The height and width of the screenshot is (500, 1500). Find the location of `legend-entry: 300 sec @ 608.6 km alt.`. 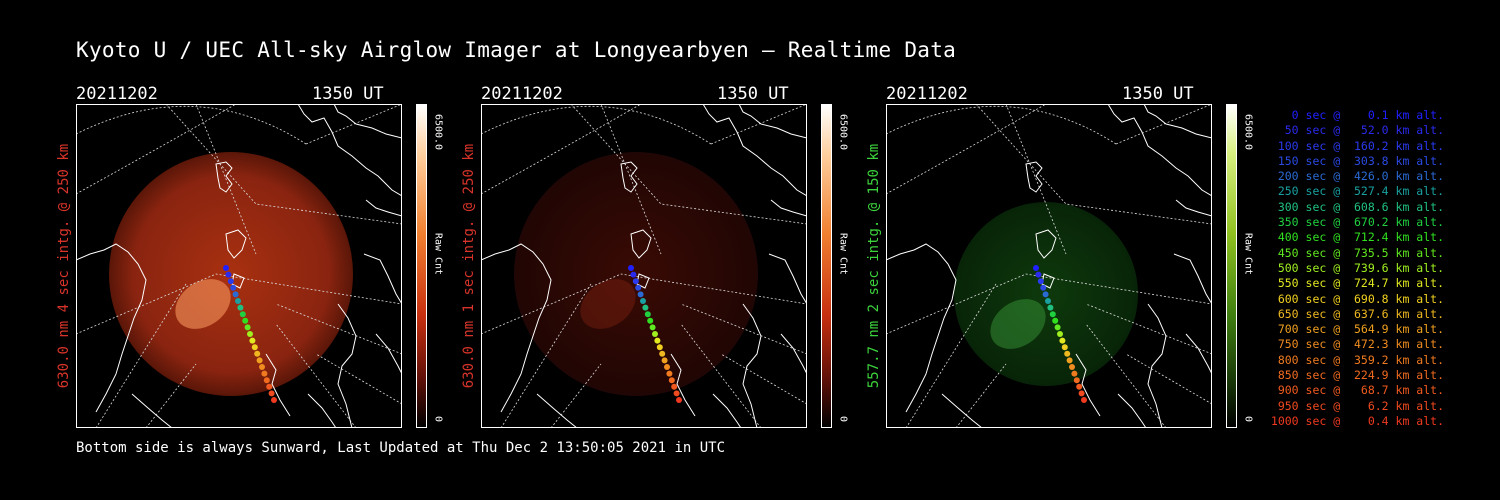

legend-entry: 300 sec @ 608.6 km alt. is located at coordinates (1357, 206).